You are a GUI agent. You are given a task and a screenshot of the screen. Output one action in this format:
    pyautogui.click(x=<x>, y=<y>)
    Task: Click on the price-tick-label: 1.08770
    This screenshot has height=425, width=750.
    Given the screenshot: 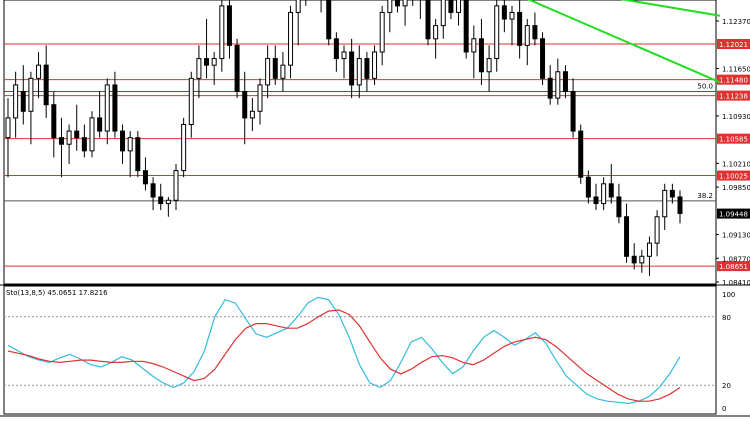 What is the action you would take?
    pyautogui.click(x=736, y=259)
    